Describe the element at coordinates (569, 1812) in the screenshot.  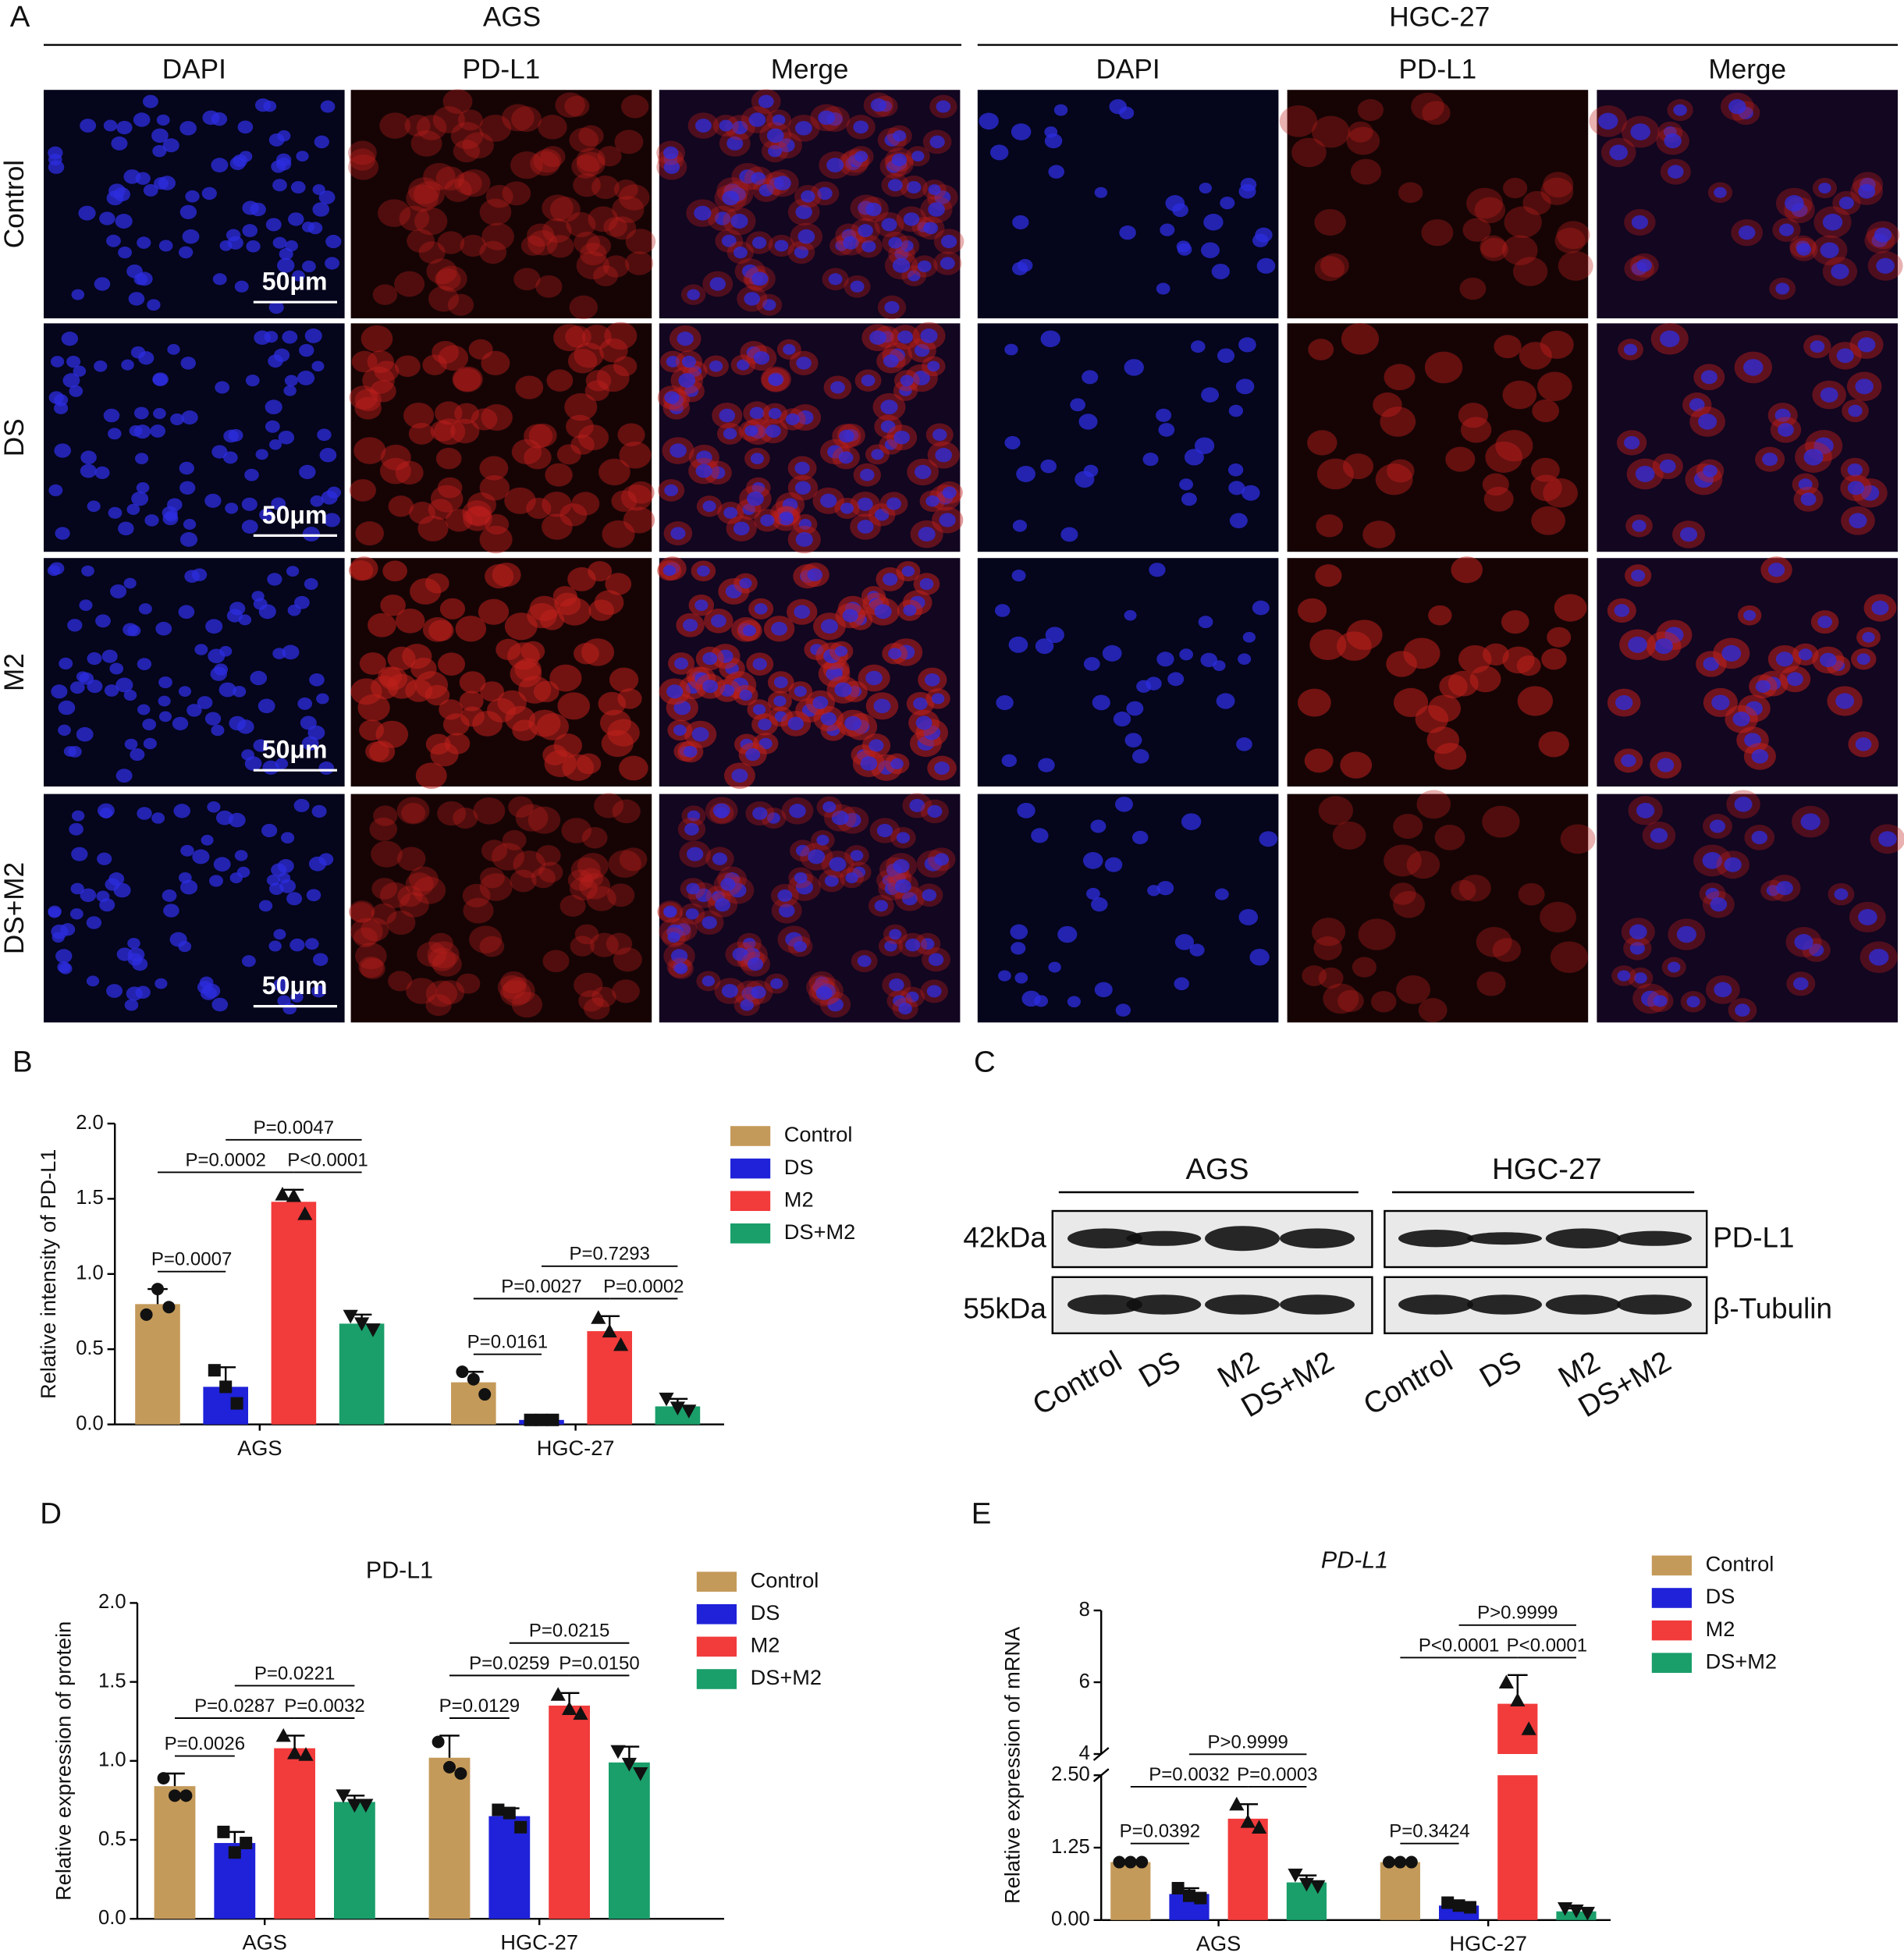
I see `bar` at that location.